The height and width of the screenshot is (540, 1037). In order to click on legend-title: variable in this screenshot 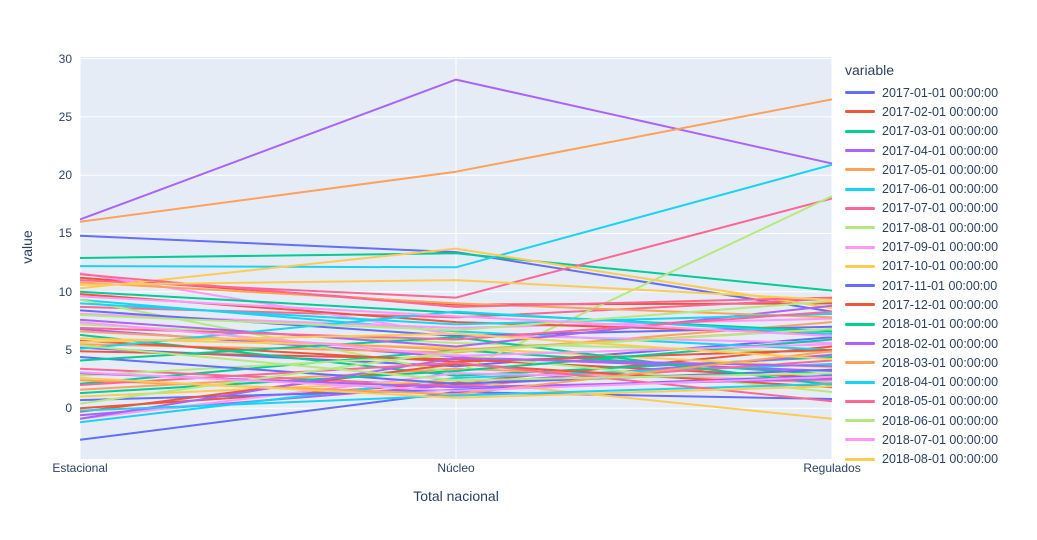, I will do `click(870, 70)`.